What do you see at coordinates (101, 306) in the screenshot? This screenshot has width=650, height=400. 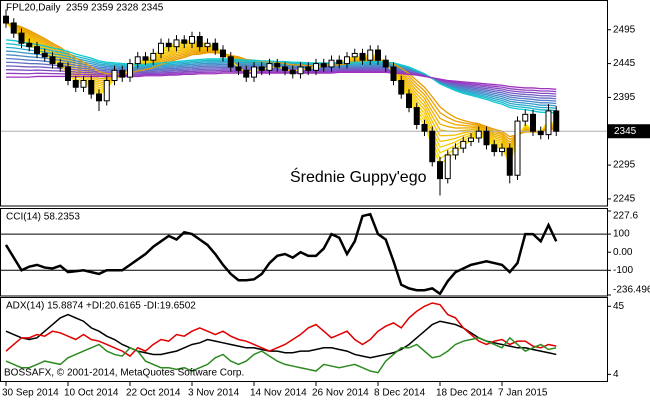 I see `adx-title: ADX(14) 15.8874 +DI:20.6165 -DI:19.6502` at bounding box center [101, 306].